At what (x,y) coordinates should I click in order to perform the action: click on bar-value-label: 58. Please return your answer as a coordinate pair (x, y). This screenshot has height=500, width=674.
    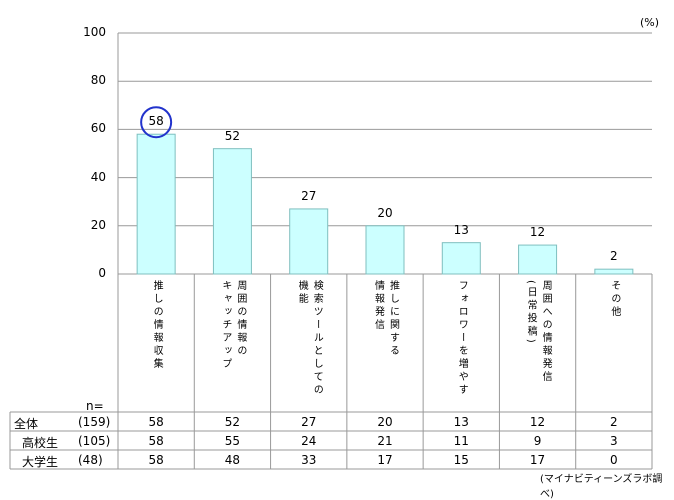
    Looking at the image, I should click on (156, 121).